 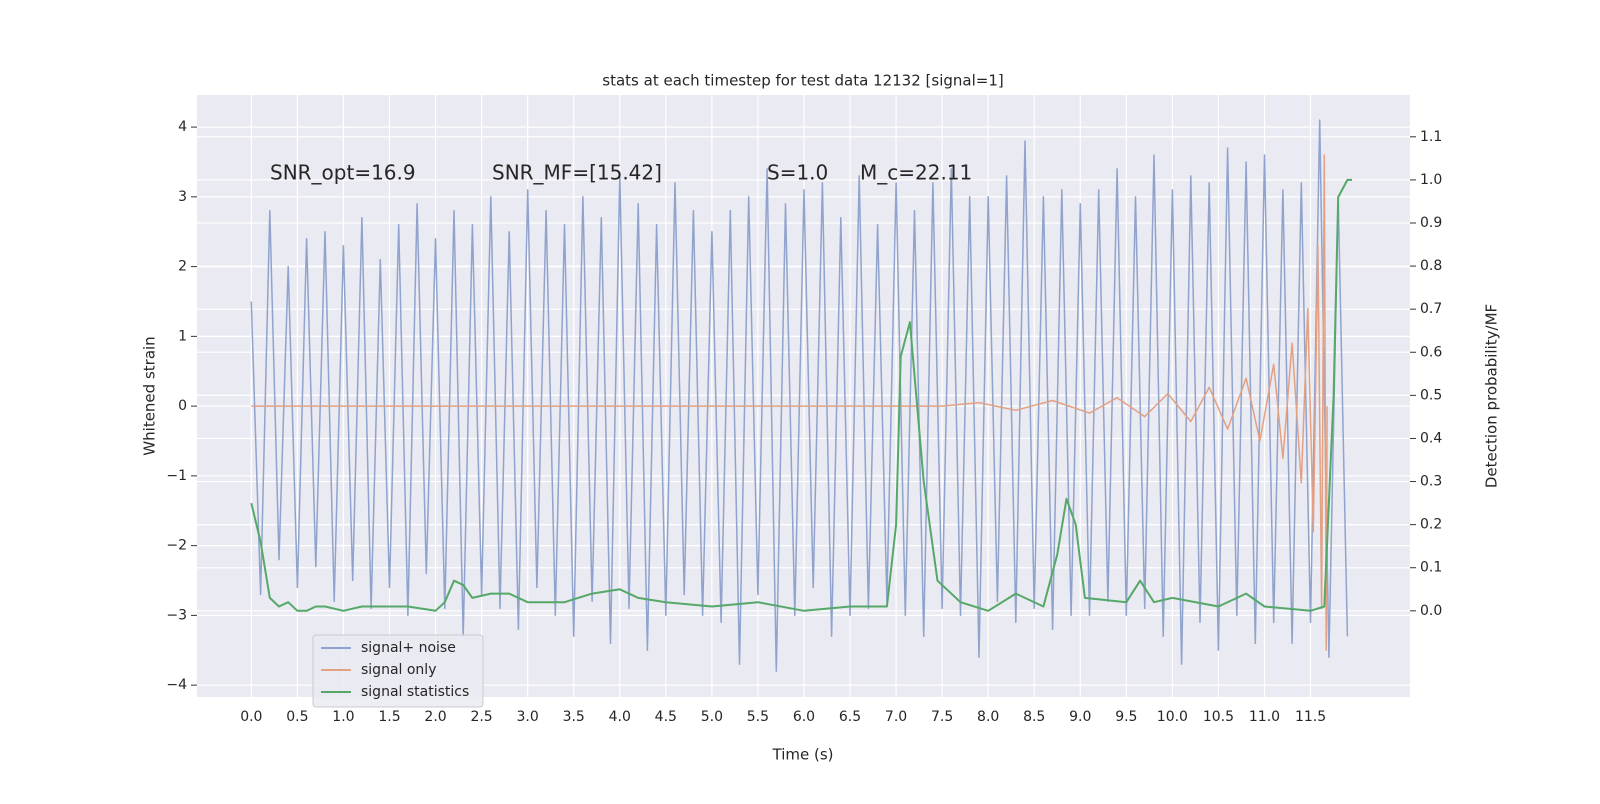 What do you see at coordinates (1264, 717) in the screenshot?
I see `x-tick-label: 11.0` at bounding box center [1264, 717].